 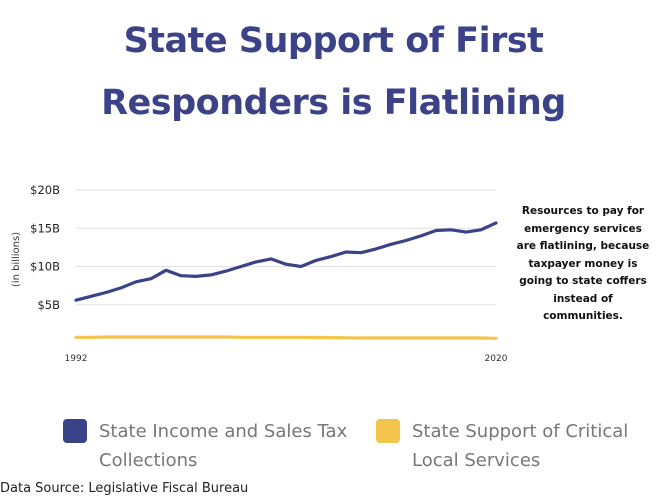 I want to click on y-tick-label: $15B, so click(x=45, y=228).